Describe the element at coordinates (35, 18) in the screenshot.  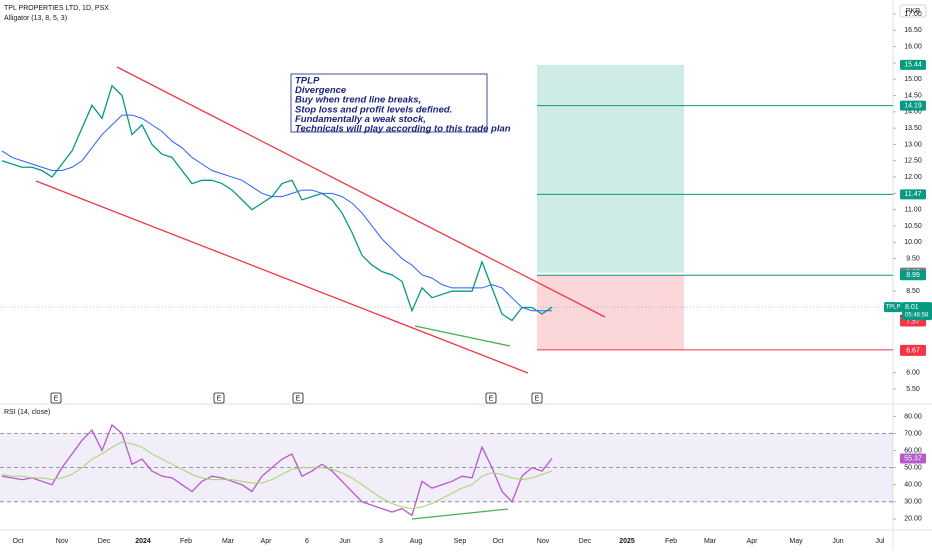
I see `header-indicator: Alligator (13, 8, 5, 3)` at that location.